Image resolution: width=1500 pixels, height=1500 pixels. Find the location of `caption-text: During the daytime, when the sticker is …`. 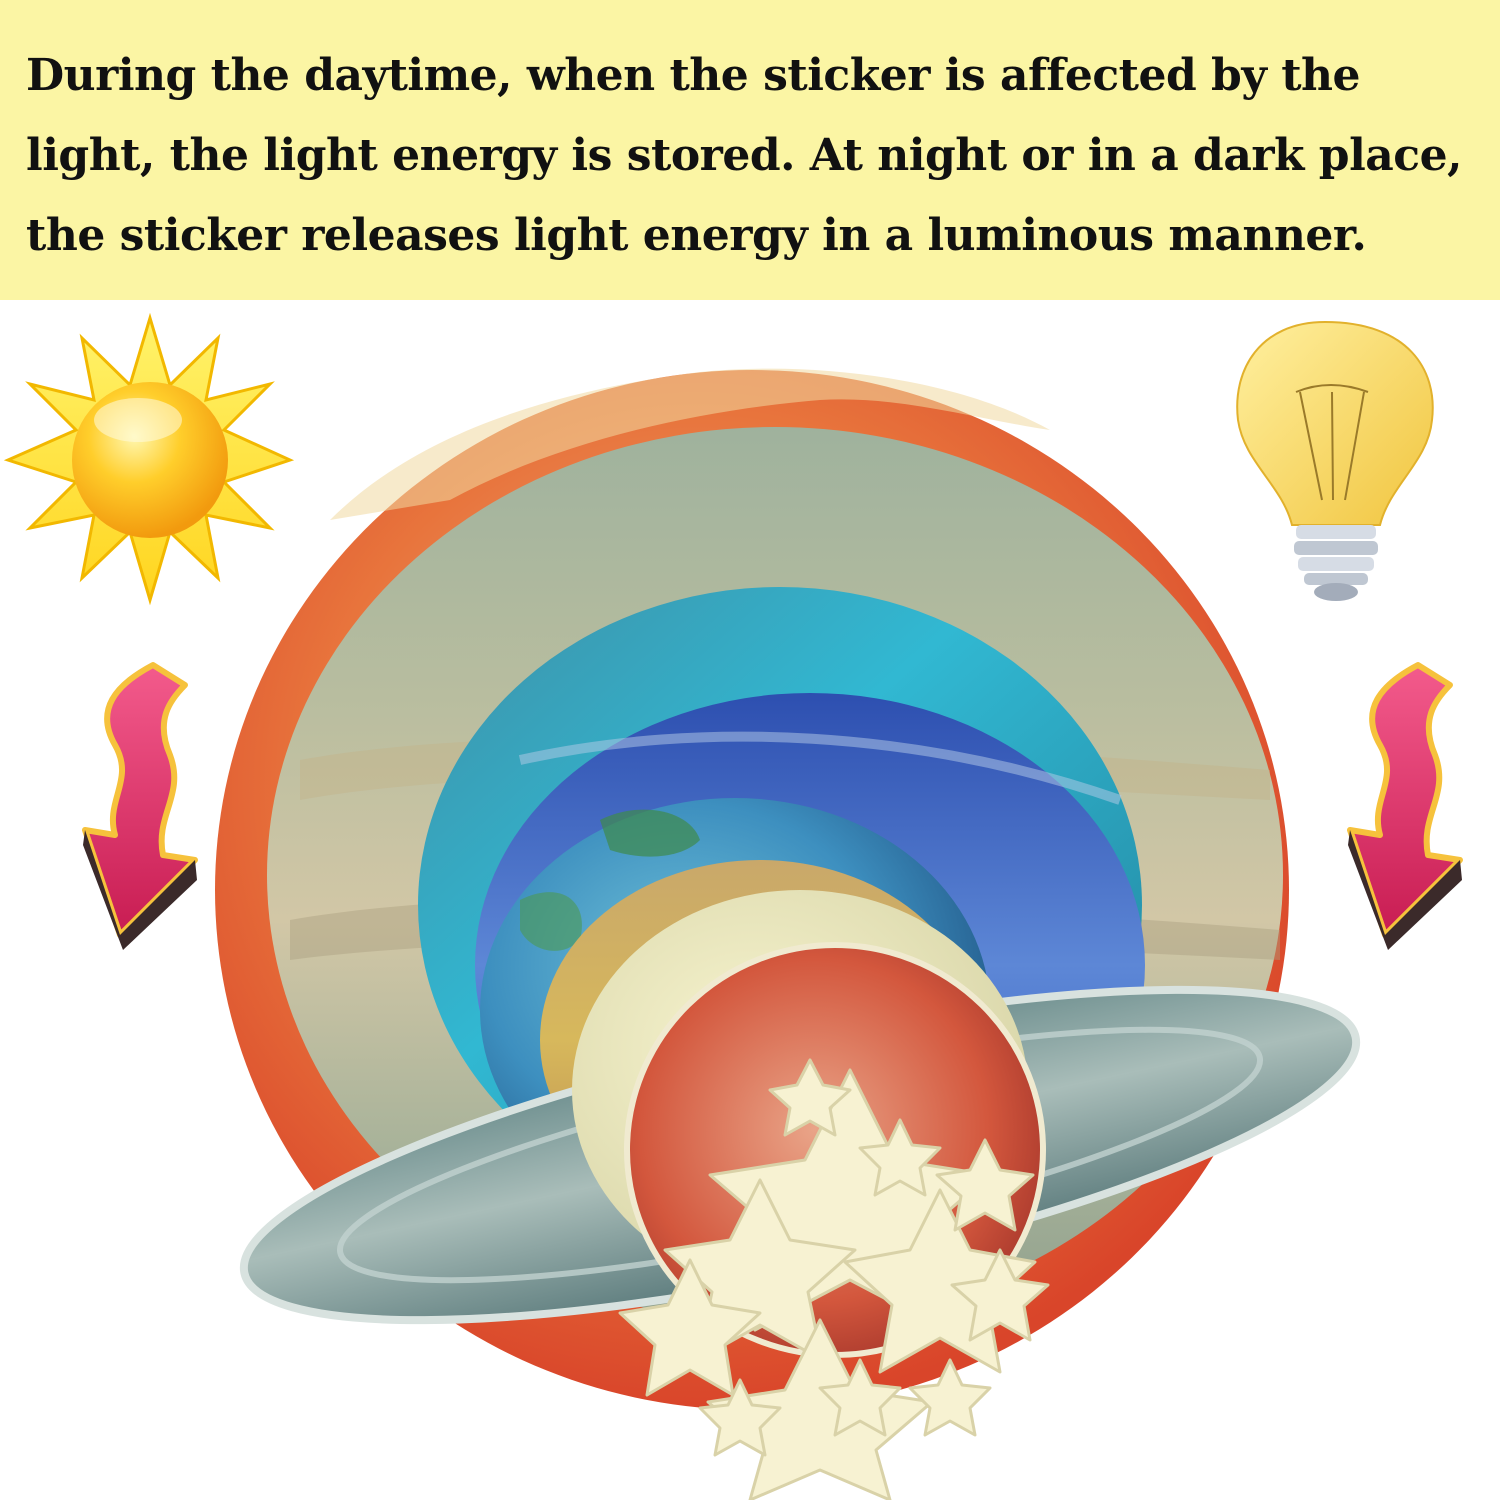

caption-text: During the daytime, when the sticker is … is located at coordinates (744, 155).